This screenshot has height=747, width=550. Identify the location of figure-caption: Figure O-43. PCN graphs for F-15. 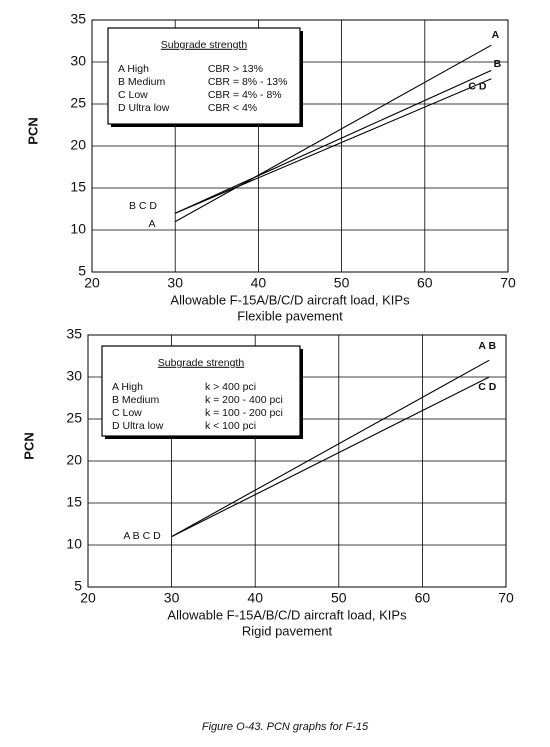
(285, 727).